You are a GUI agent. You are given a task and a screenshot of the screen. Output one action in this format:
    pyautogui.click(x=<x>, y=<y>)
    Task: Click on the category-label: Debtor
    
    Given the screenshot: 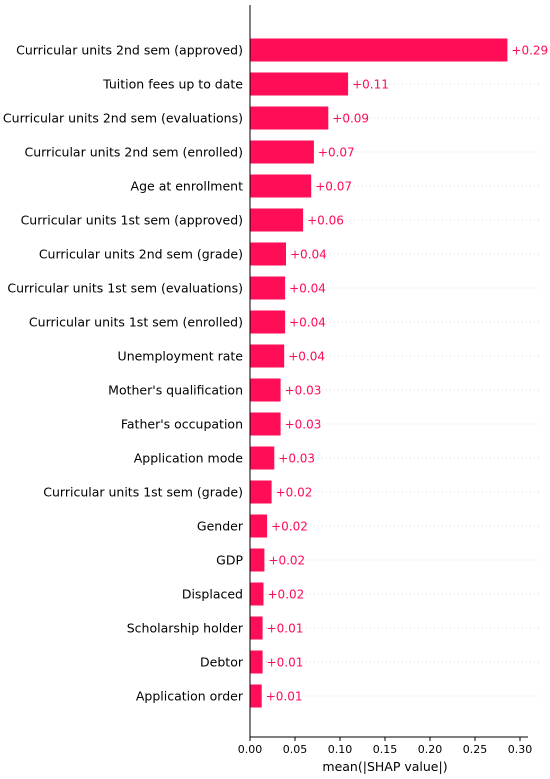 What is the action you would take?
    pyautogui.click(x=222, y=662)
    